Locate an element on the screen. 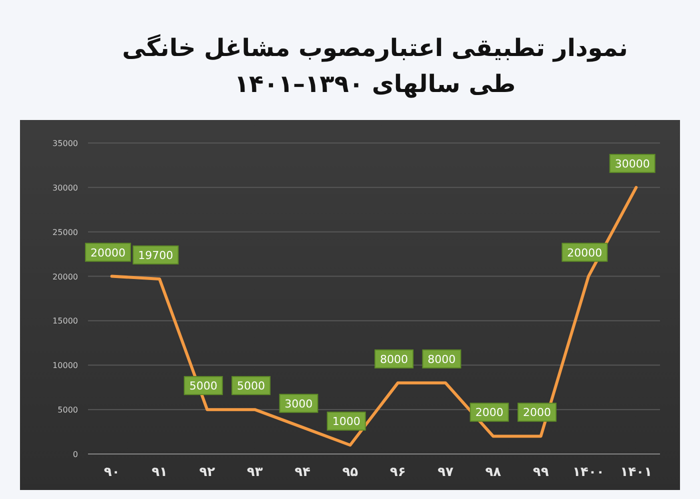 The height and width of the screenshot is (499, 700). x-tick-label: ۹۸ is located at coordinates (493, 472).